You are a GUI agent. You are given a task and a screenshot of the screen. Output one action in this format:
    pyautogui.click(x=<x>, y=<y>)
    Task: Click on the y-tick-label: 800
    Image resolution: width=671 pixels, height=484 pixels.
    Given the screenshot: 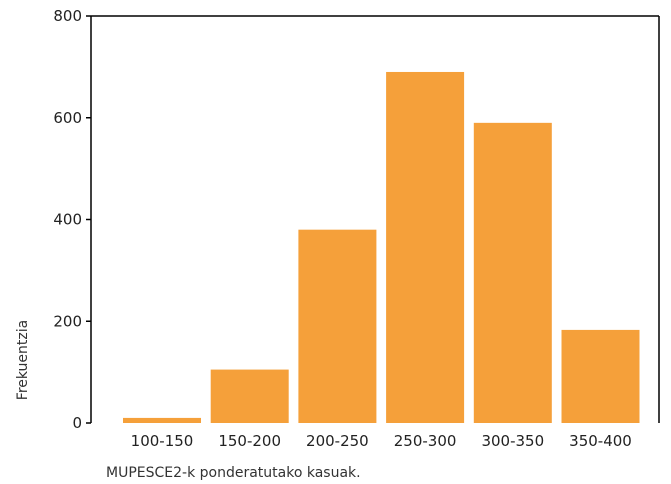 What is the action you would take?
    pyautogui.click(x=67, y=16)
    